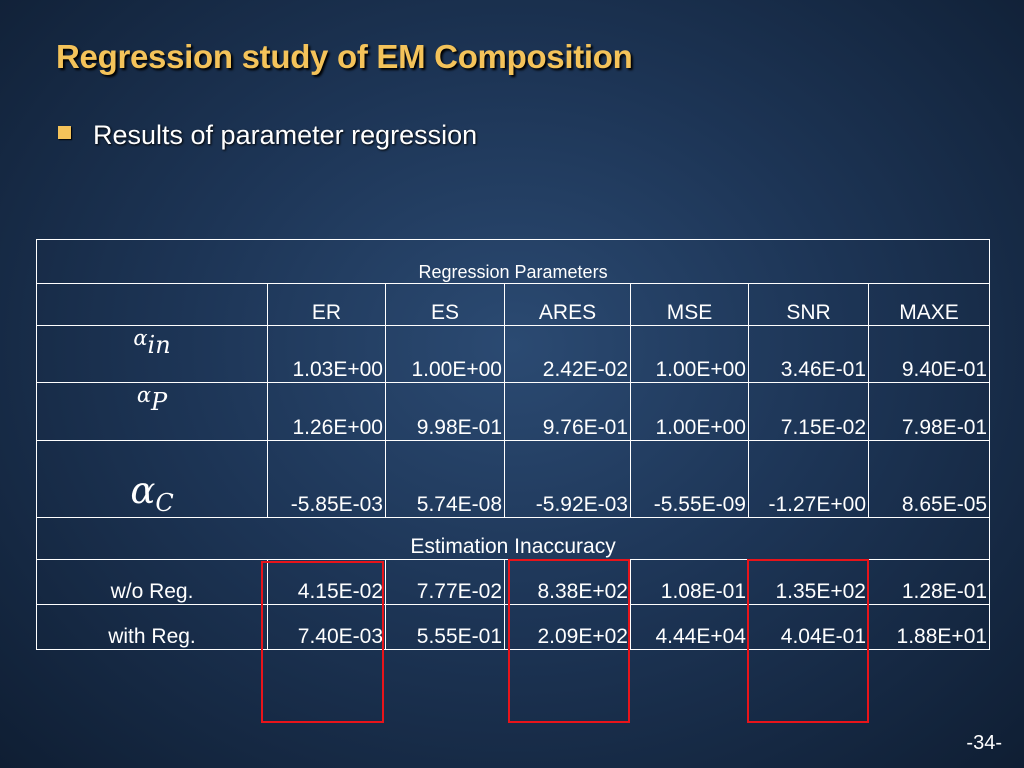 The image size is (1024, 768). Describe the element at coordinates (326, 479) in the screenshot. I see `table-cell: -5.85E-03` at that location.